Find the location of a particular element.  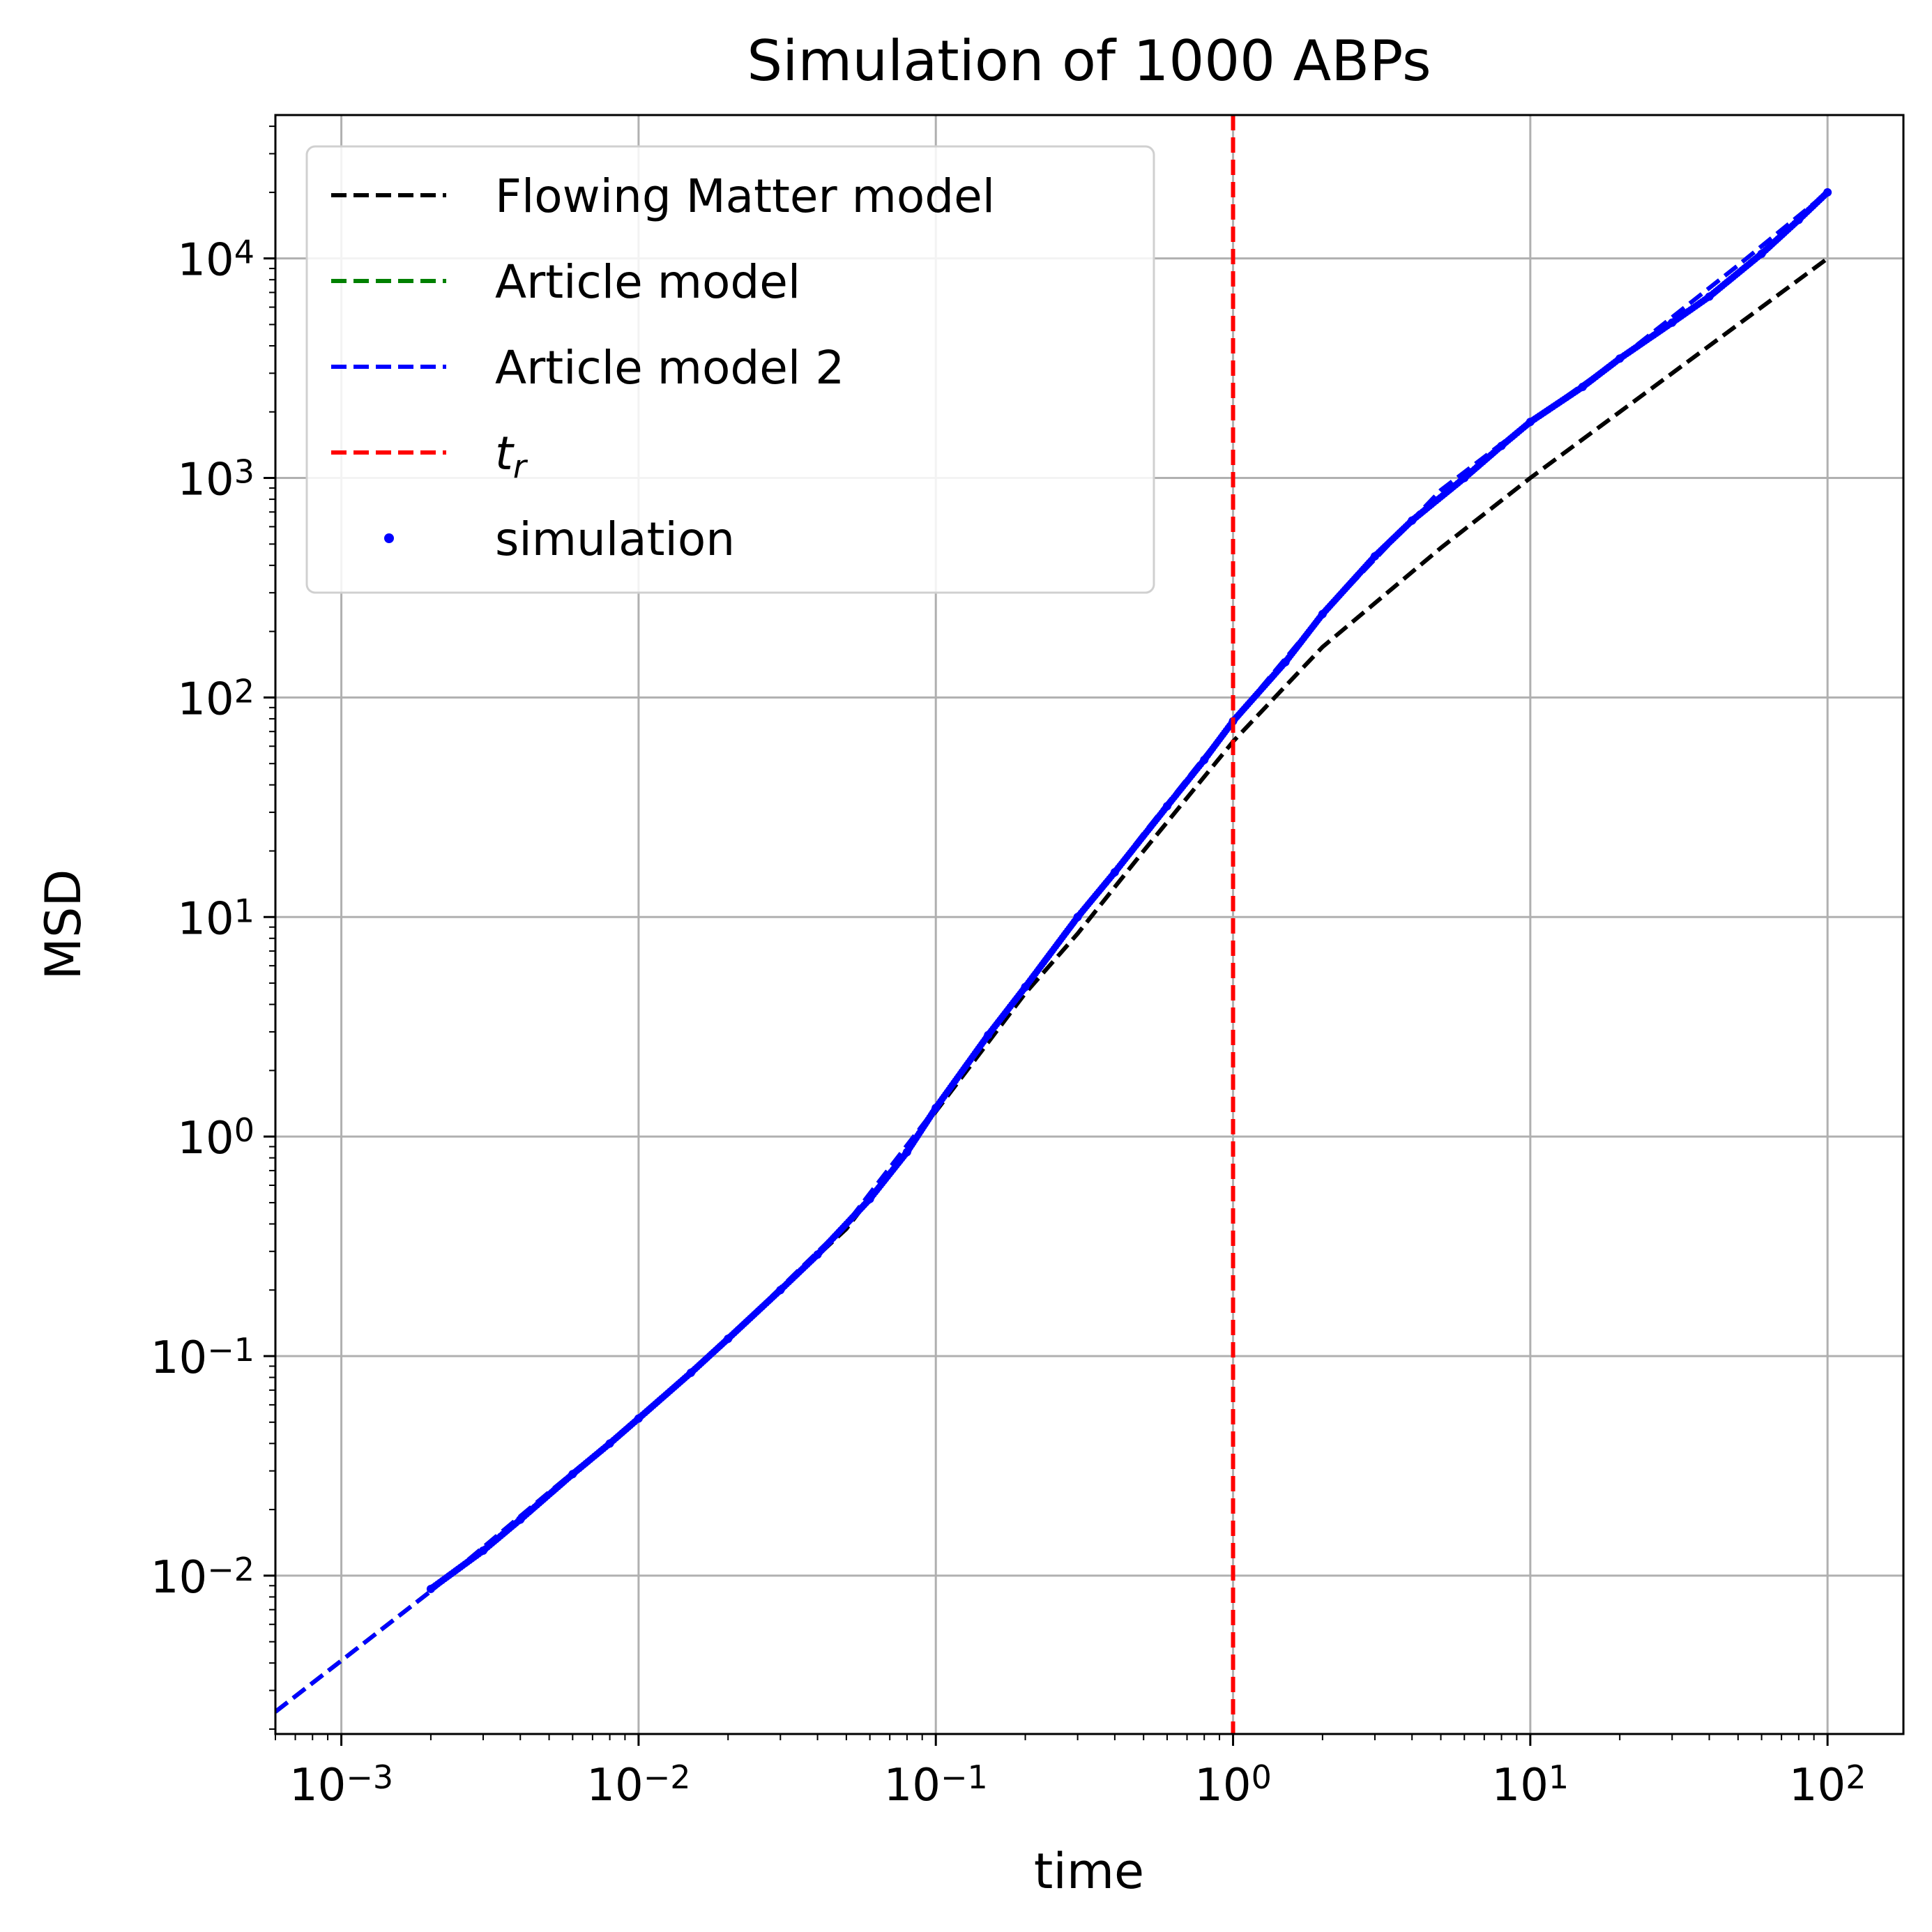

y-tick-label: 103 is located at coordinates (215, 478).